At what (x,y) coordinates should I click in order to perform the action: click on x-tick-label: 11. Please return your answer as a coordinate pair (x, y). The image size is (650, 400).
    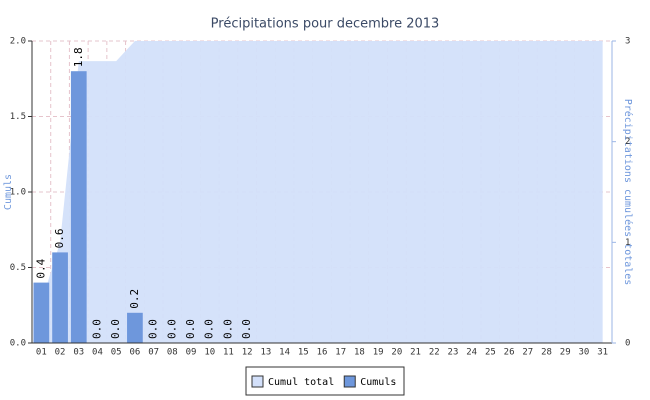
    Looking at the image, I should click on (228, 353).